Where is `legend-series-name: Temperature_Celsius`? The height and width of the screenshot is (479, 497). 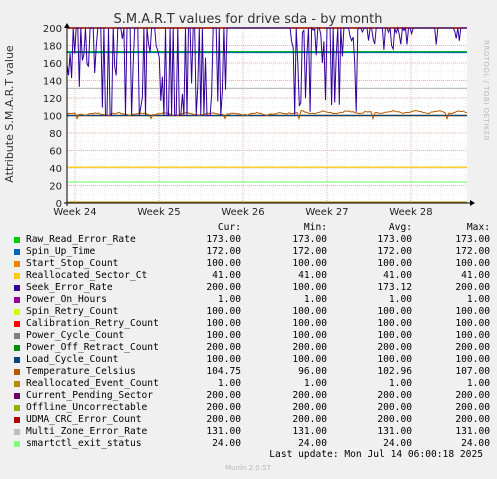 legend-series-name: Temperature_Celsius is located at coordinates (81, 371).